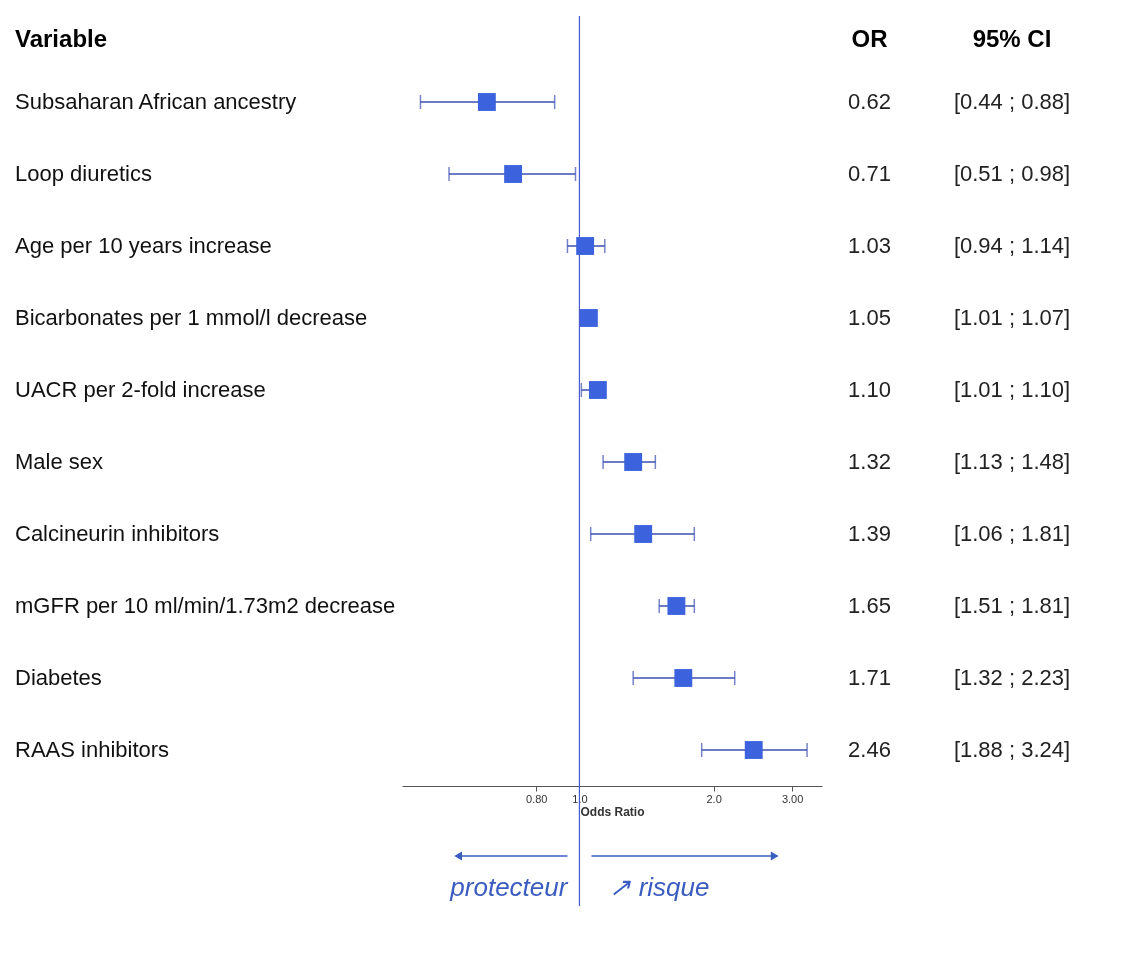  What do you see at coordinates (1012, 38) in the screenshot?
I see `text: 95% CI` at bounding box center [1012, 38].